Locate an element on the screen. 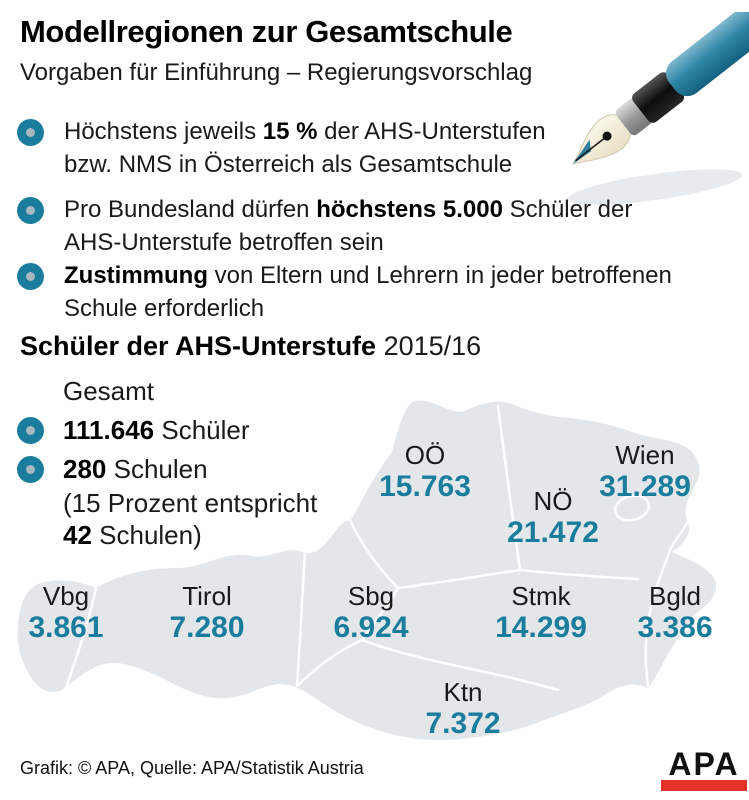 The height and width of the screenshot is (800, 749). rule-1-line1-pre: Höchstens jeweils is located at coordinates (163, 131).